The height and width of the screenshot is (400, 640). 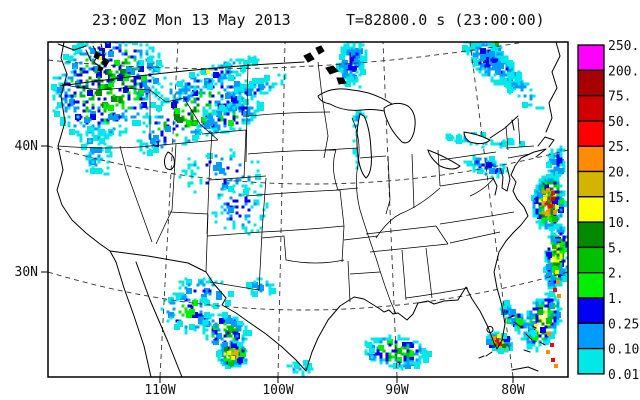 I want to click on lake-ontario, so click(x=477, y=138).